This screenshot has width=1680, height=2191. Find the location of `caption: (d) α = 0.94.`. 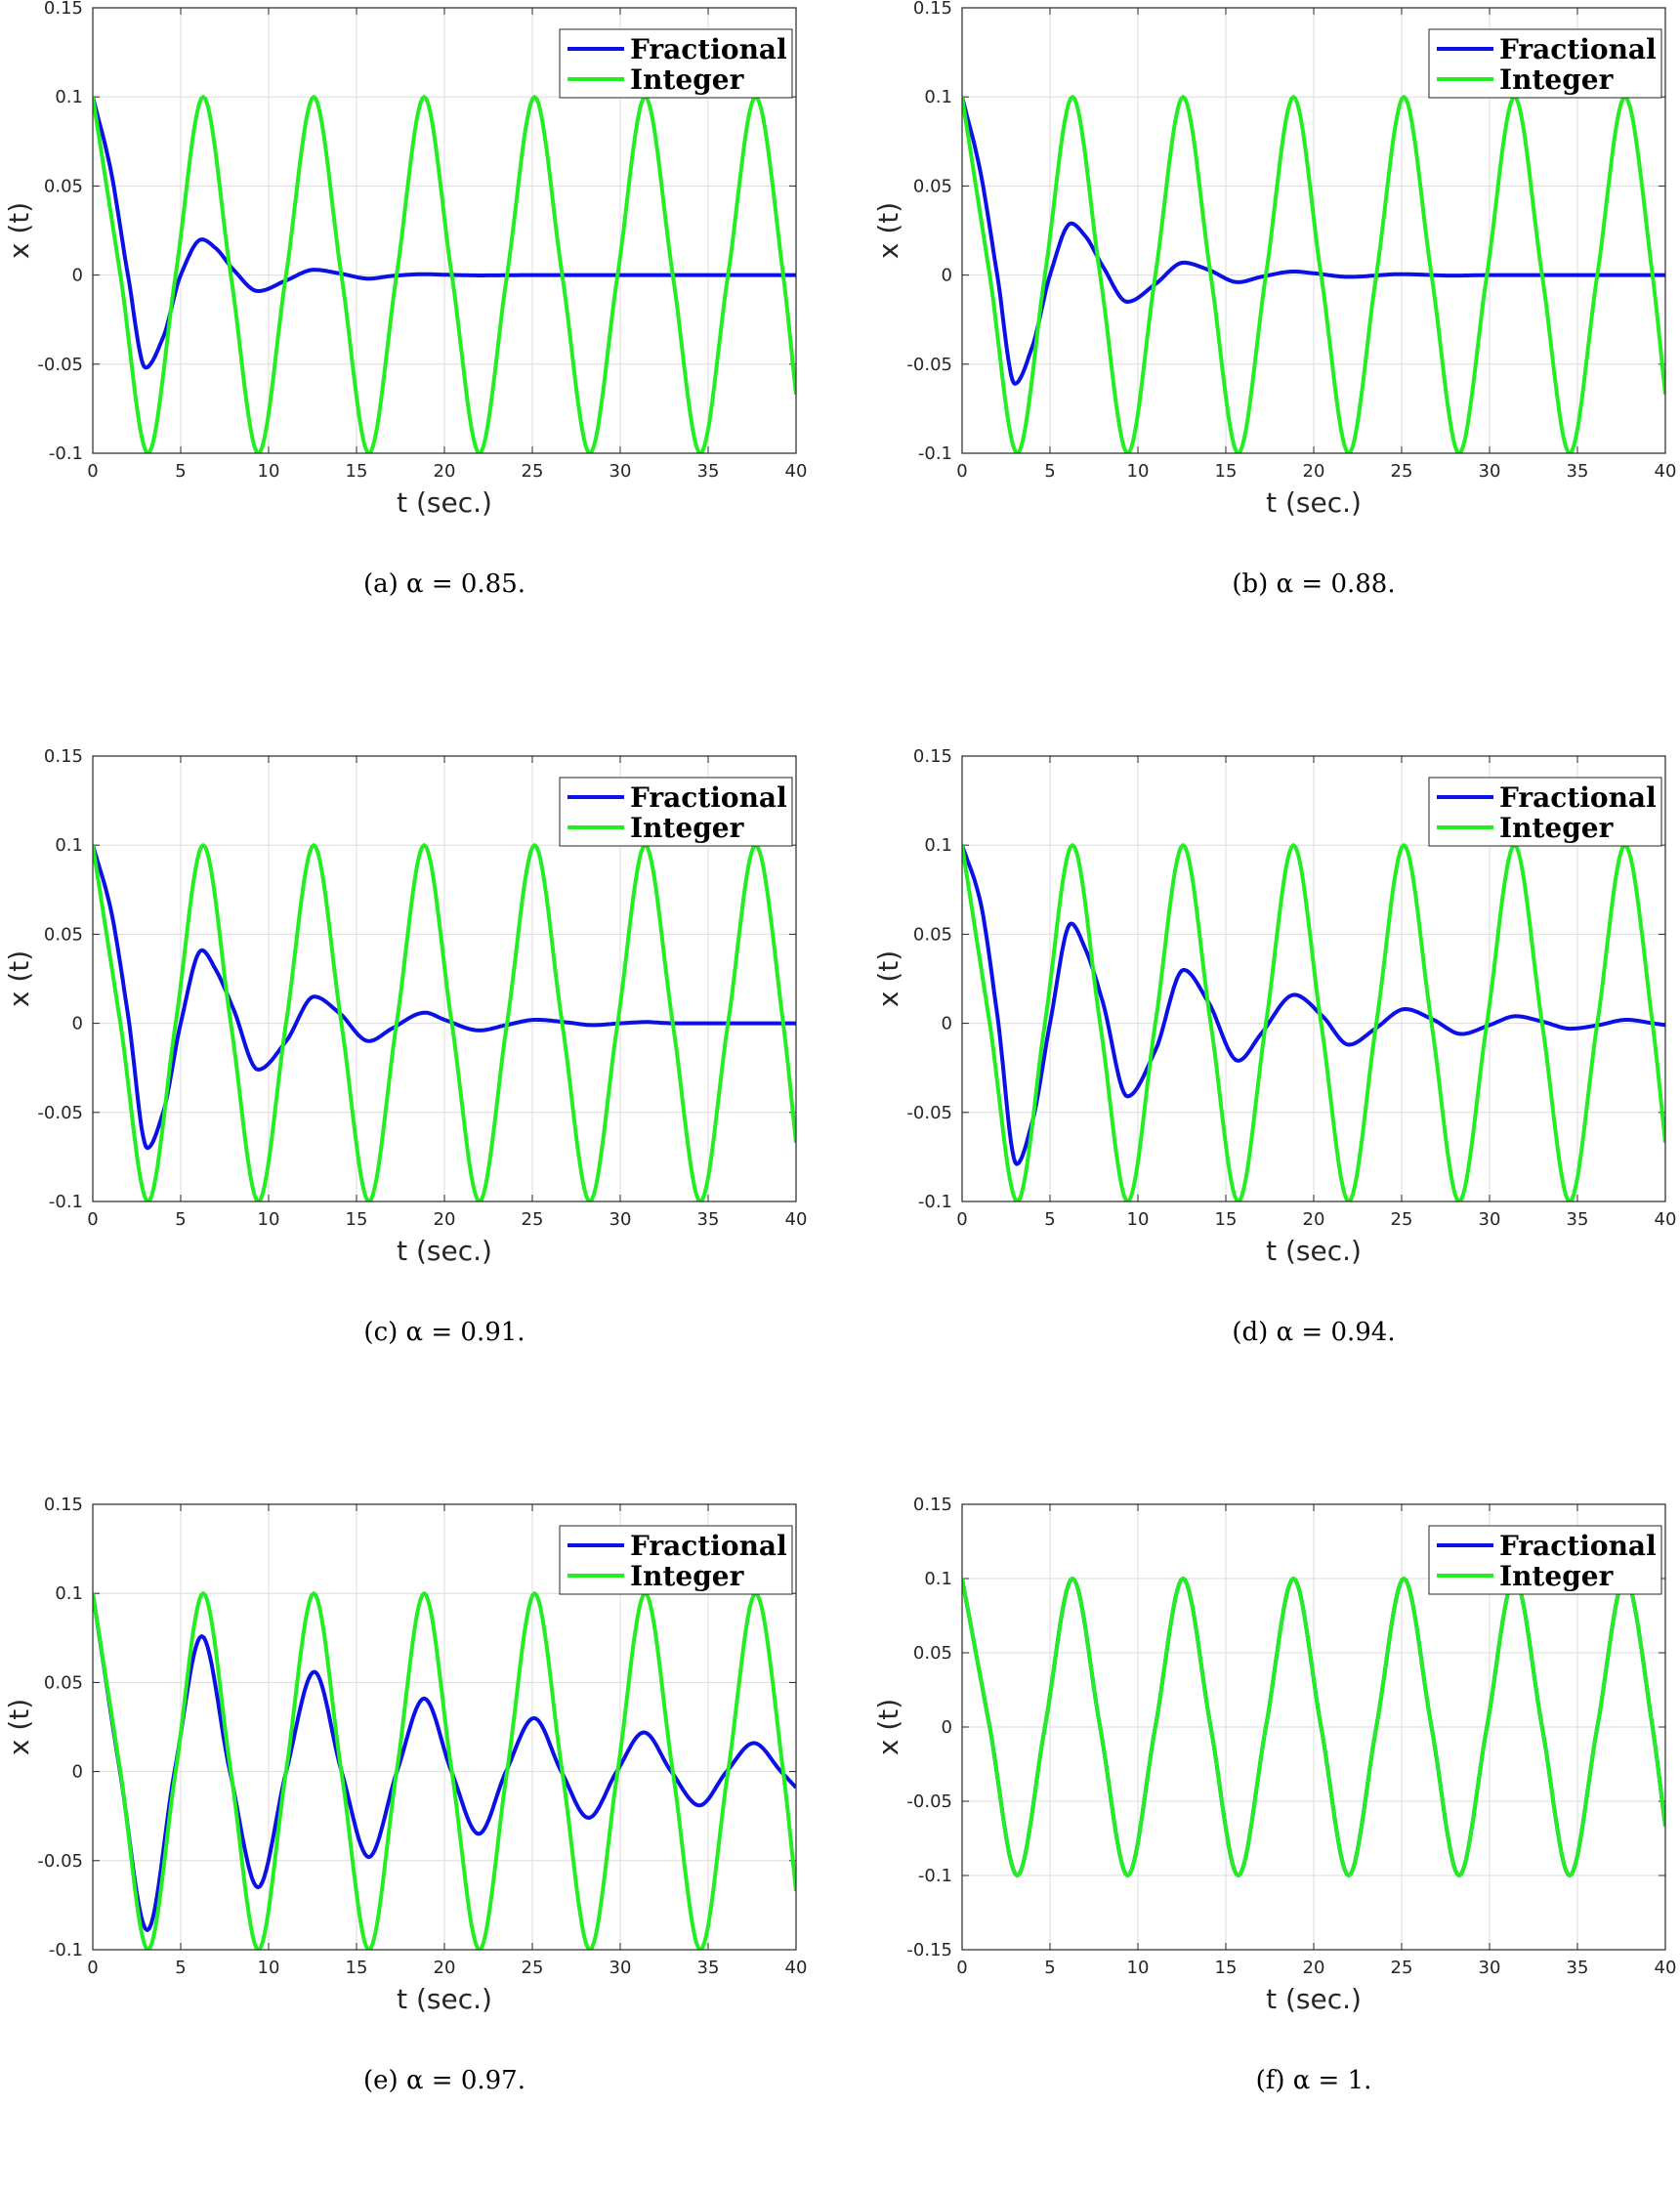

caption: (d) α = 0.94. is located at coordinates (1313, 1332).